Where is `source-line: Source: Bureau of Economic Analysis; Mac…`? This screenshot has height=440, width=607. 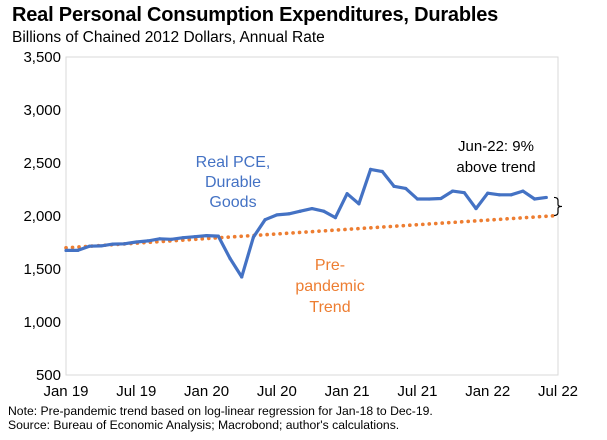 source-line: Source: Bureau of Economic Analysis; Mac… is located at coordinates (204, 425).